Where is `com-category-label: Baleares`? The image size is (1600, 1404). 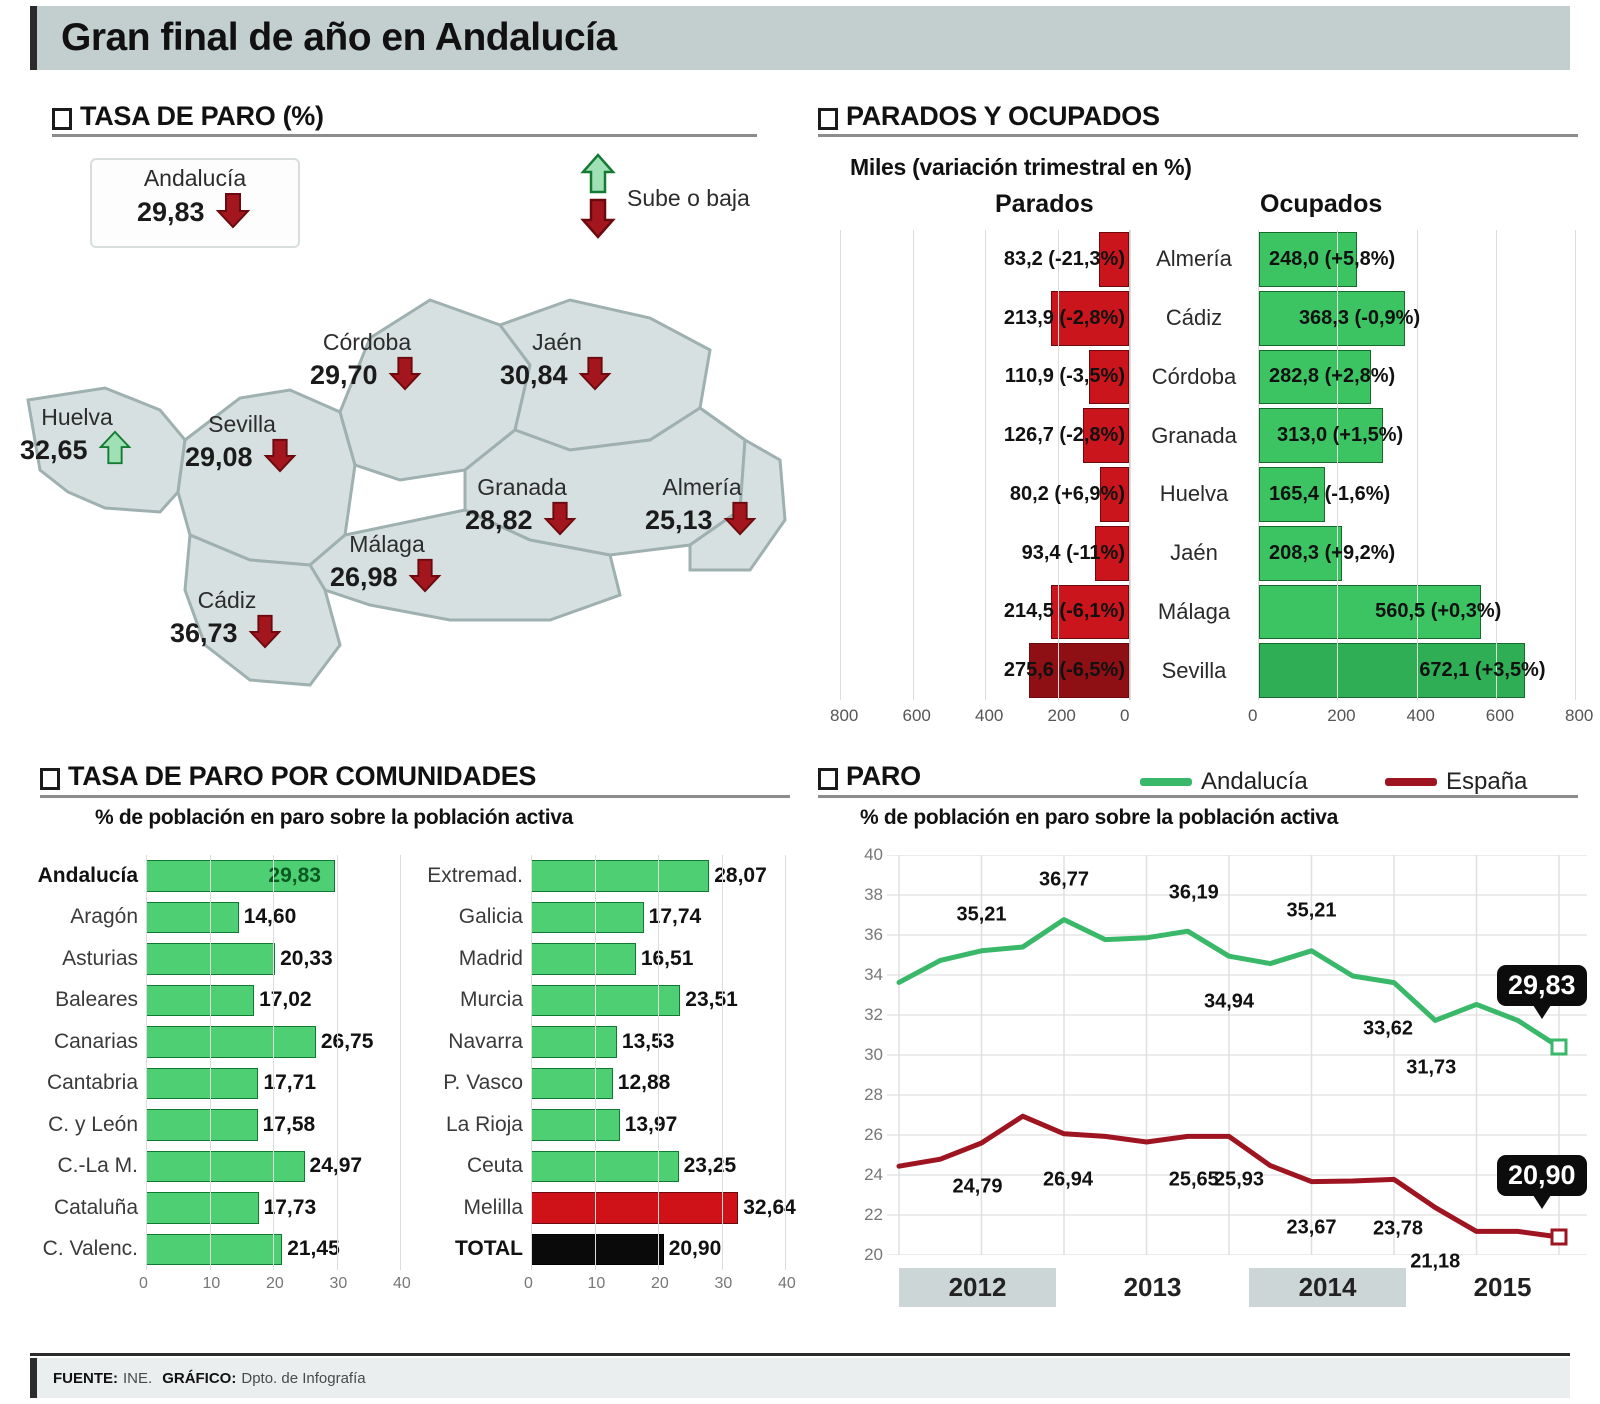 com-category-label: Baleares is located at coordinates (96, 1000).